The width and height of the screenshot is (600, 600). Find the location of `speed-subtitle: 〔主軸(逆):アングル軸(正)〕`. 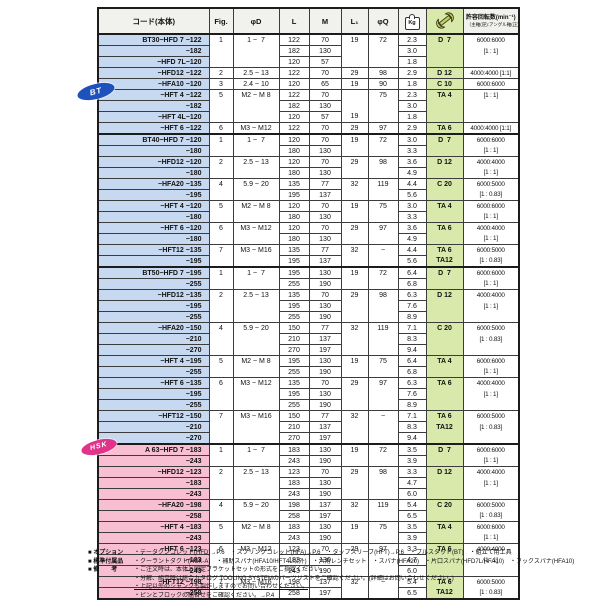

speed-subtitle: 〔主軸(逆):アングル軸(正)〕 is located at coordinates (492, 24).